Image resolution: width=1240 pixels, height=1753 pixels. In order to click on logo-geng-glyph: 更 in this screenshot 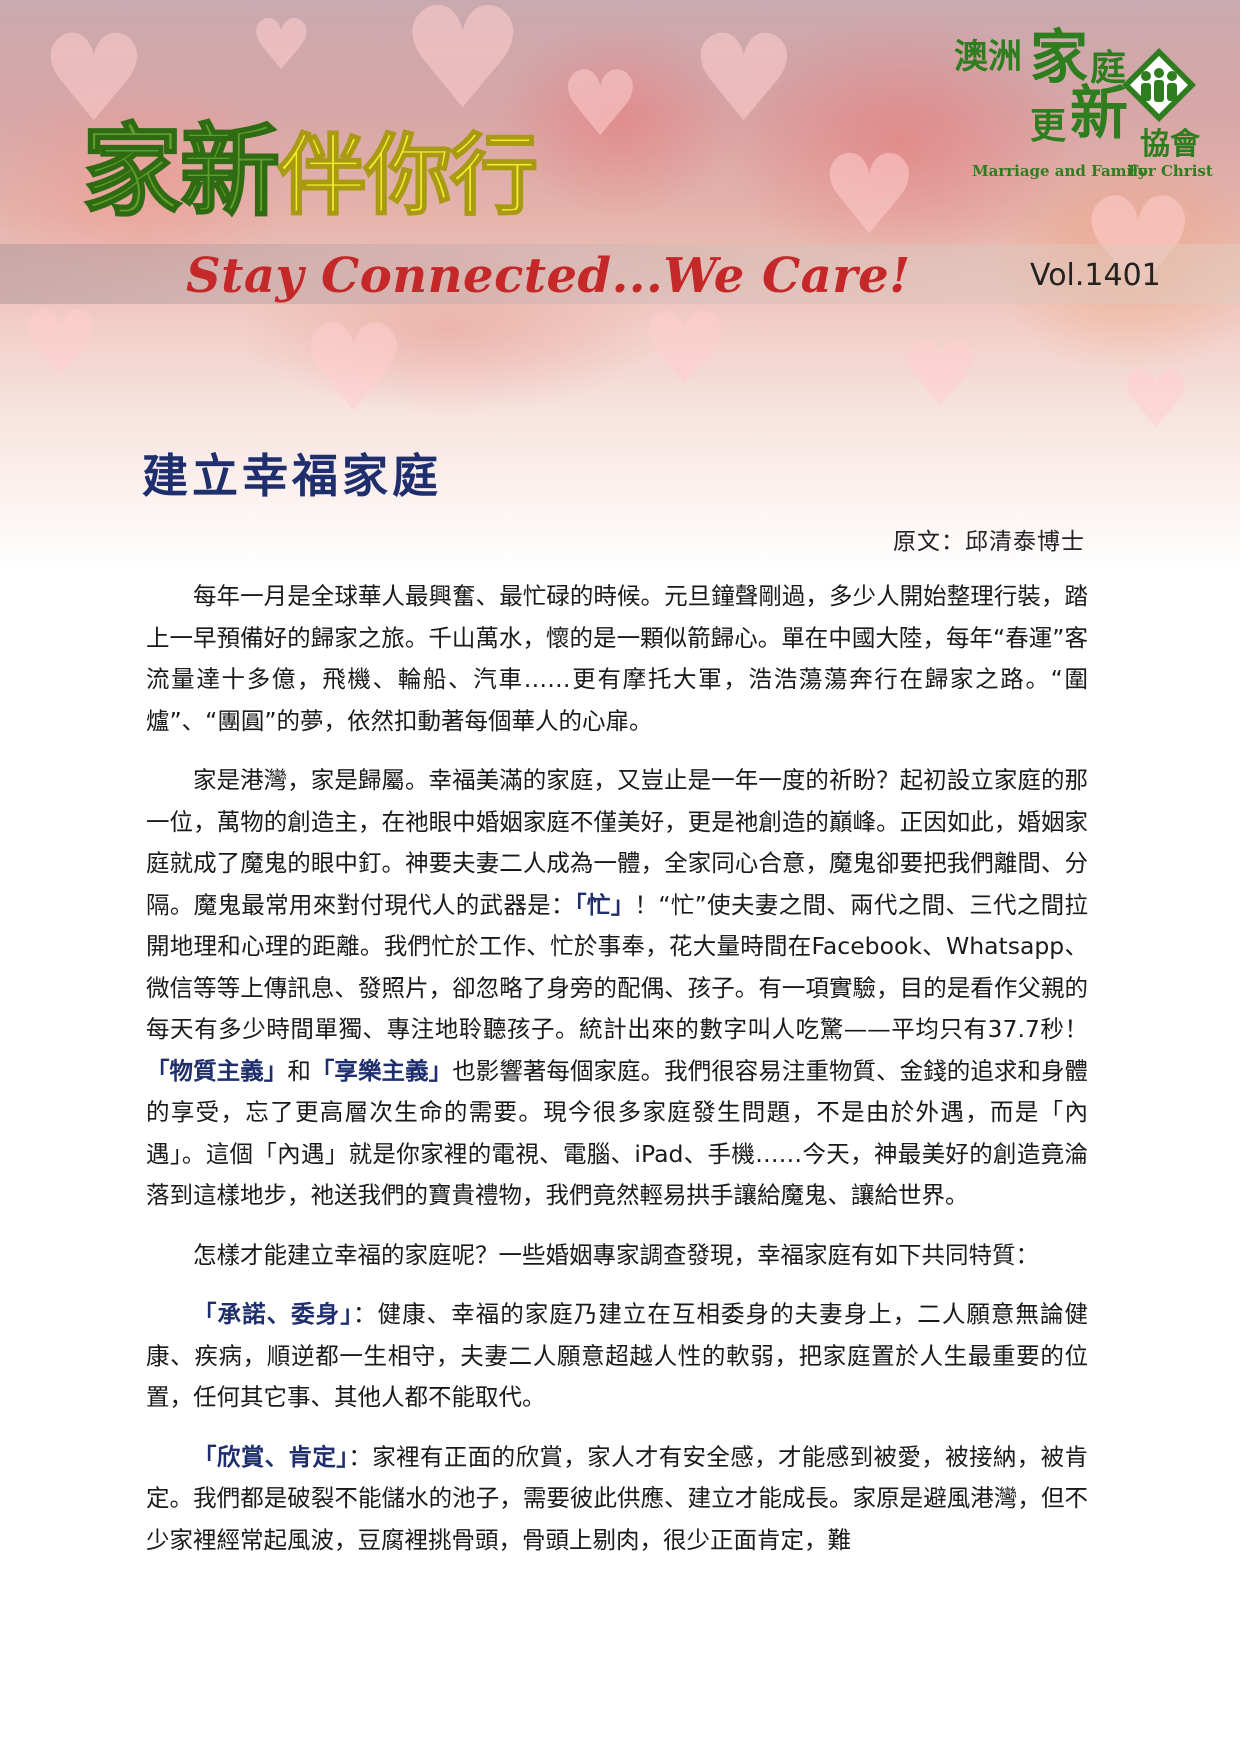, I will do `click(1048, 126)`.